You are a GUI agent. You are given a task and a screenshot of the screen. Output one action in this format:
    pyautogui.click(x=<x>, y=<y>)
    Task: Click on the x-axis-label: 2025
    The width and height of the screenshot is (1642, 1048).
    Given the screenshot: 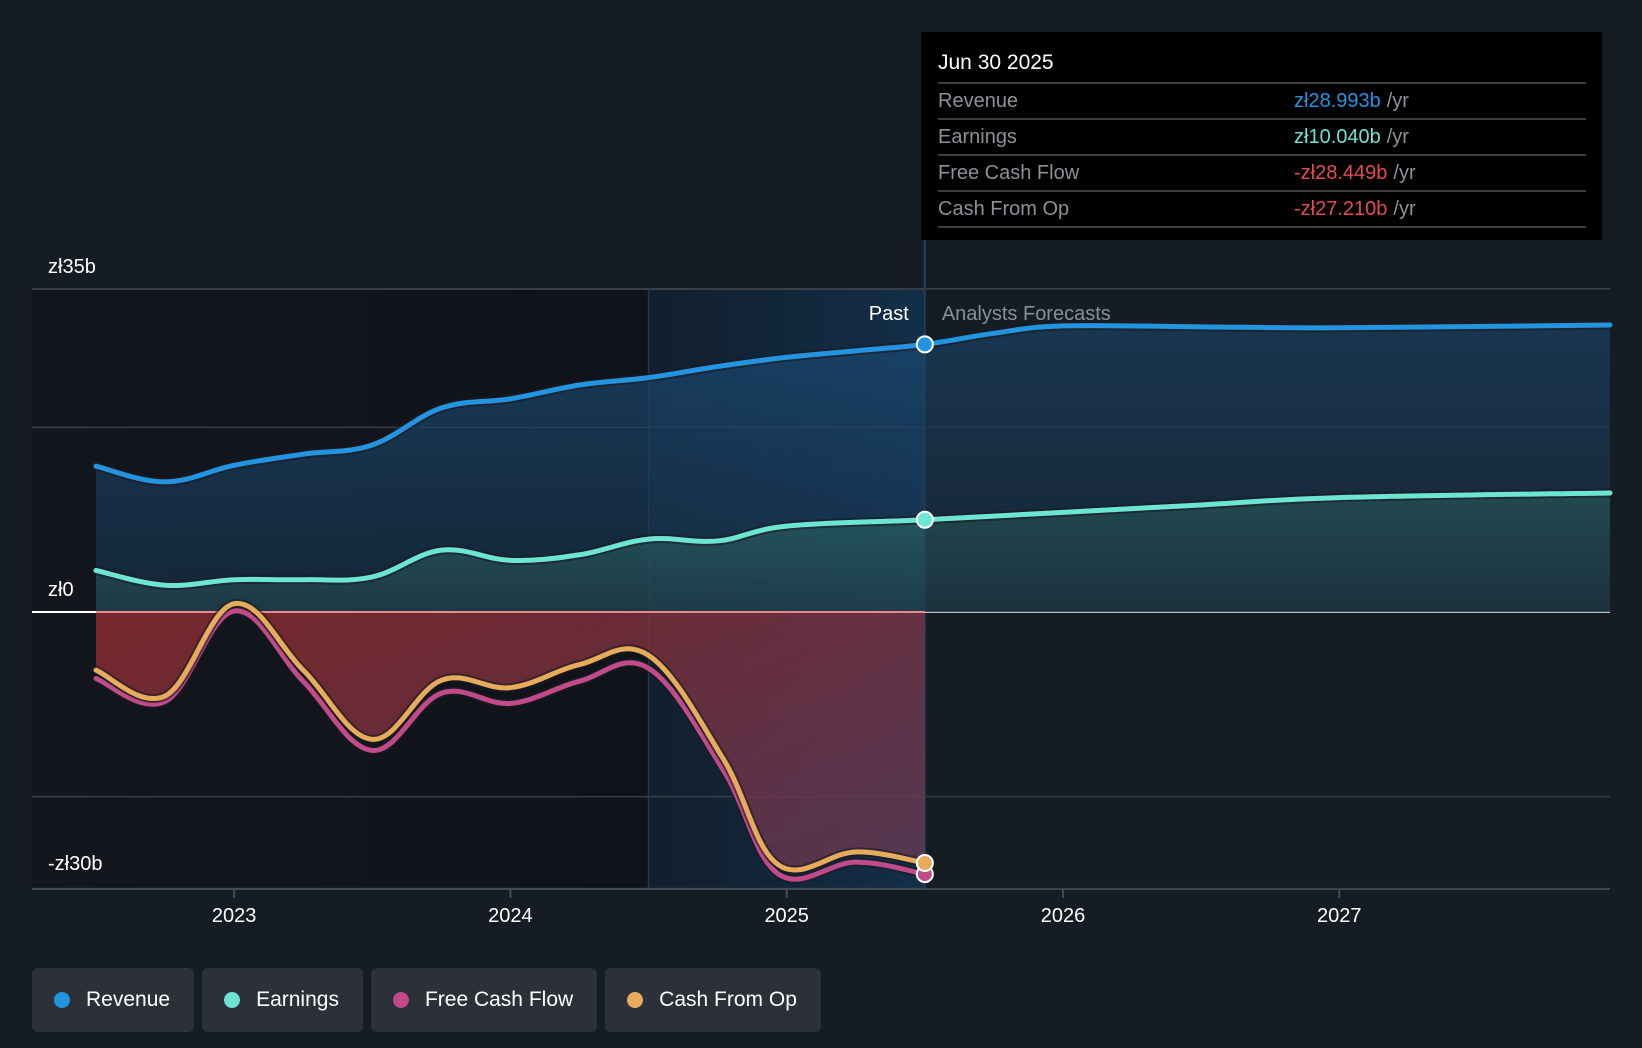 What is the action you would take?
    pyautogui.click(x=786, y=916)
    